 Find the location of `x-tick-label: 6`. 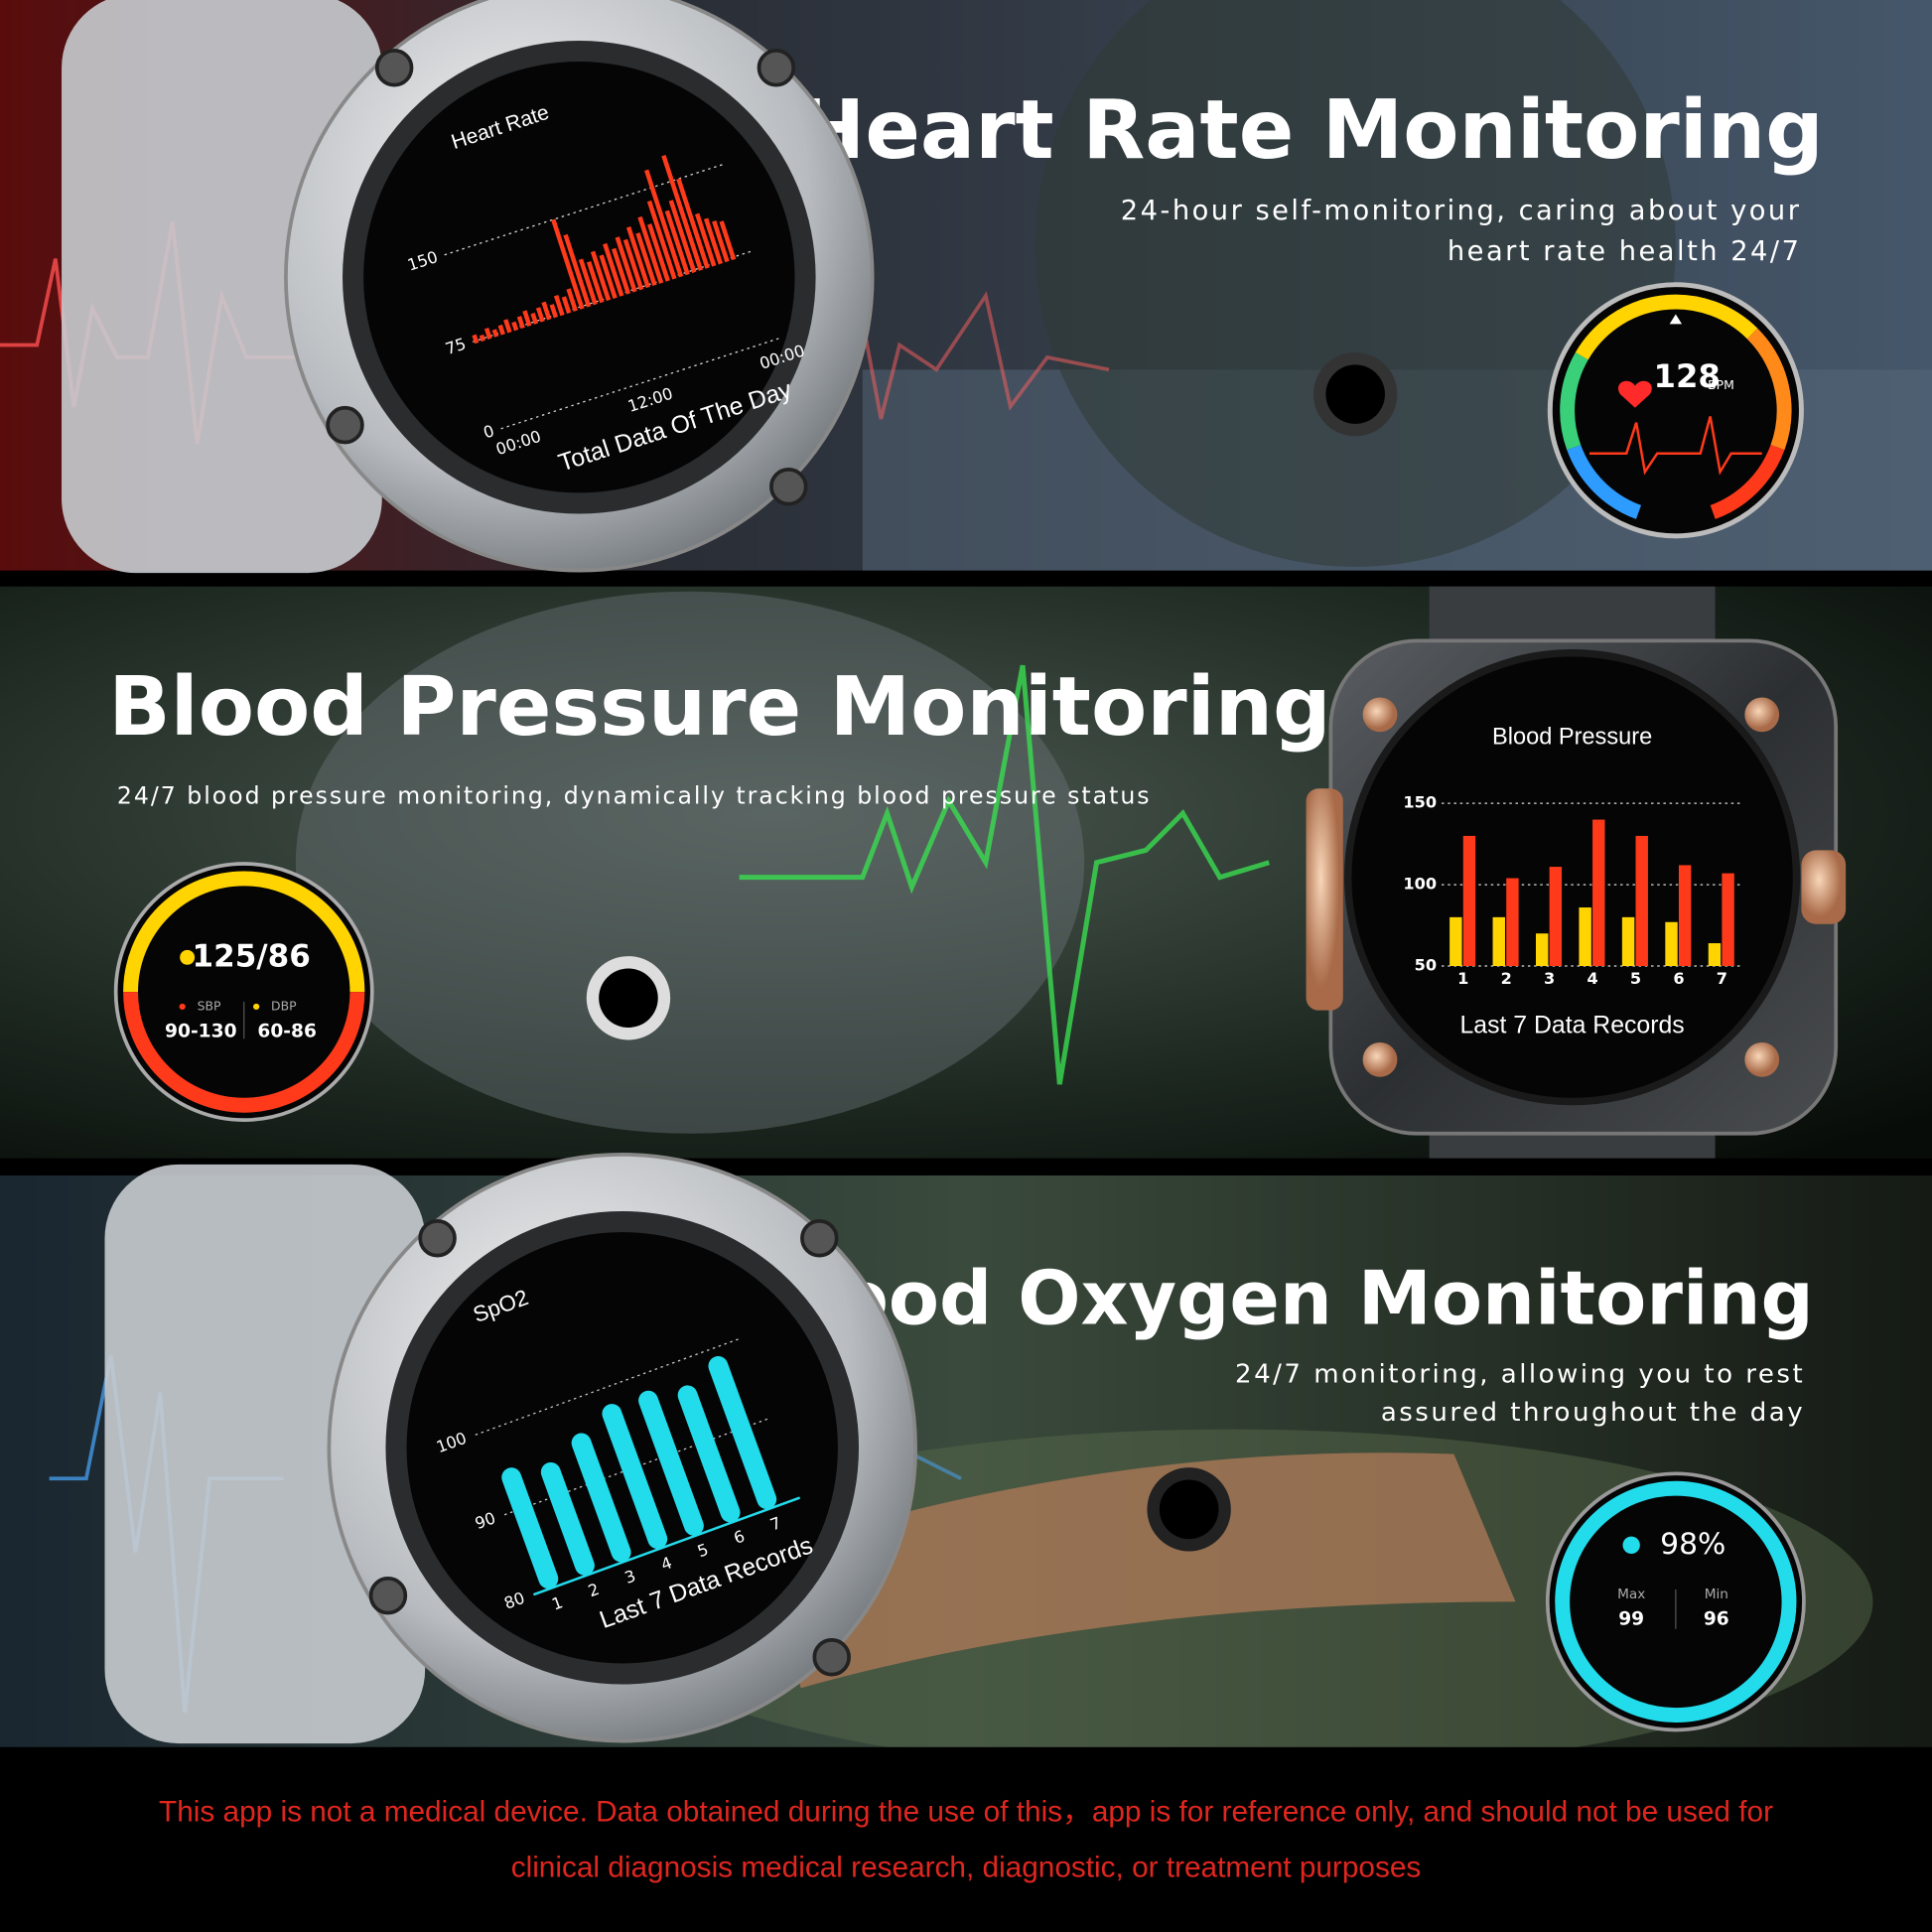

x-tick-label: 6 is located at coordinates (1679, 979).